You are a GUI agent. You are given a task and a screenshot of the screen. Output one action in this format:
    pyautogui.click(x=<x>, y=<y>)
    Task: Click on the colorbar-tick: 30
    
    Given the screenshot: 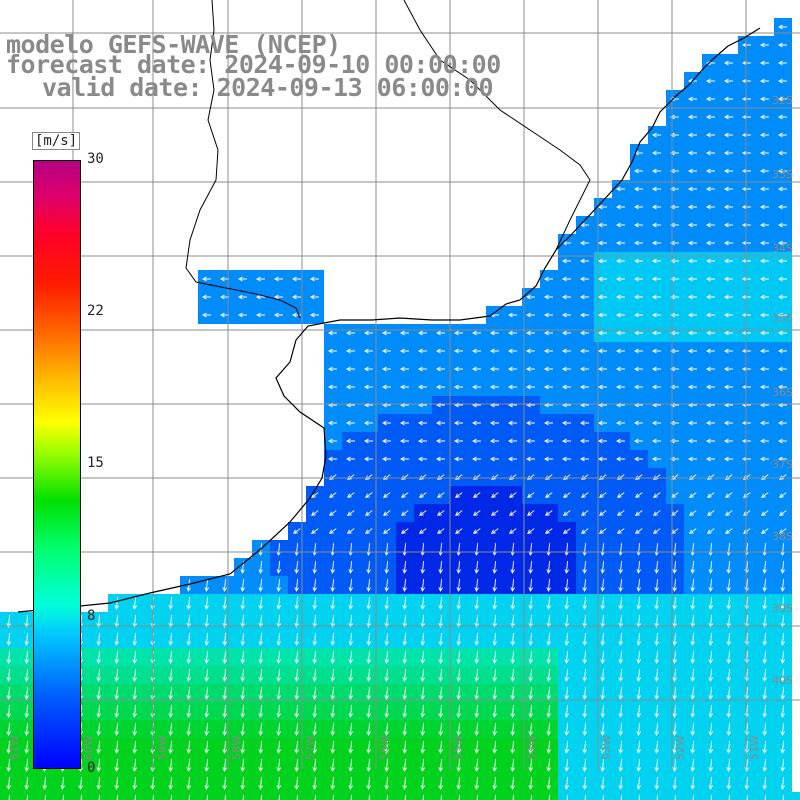 What is the action you would take?
    pyautogui.click(x=95, y=159)
    